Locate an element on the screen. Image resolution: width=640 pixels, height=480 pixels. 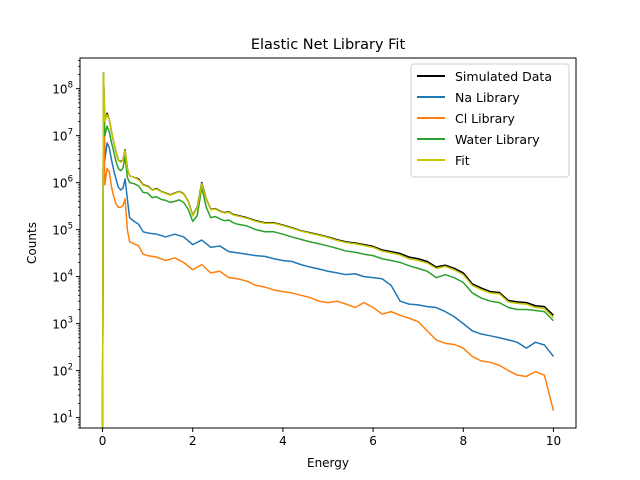
y-tick-label: 10³ is located at coordinates (62, 324).